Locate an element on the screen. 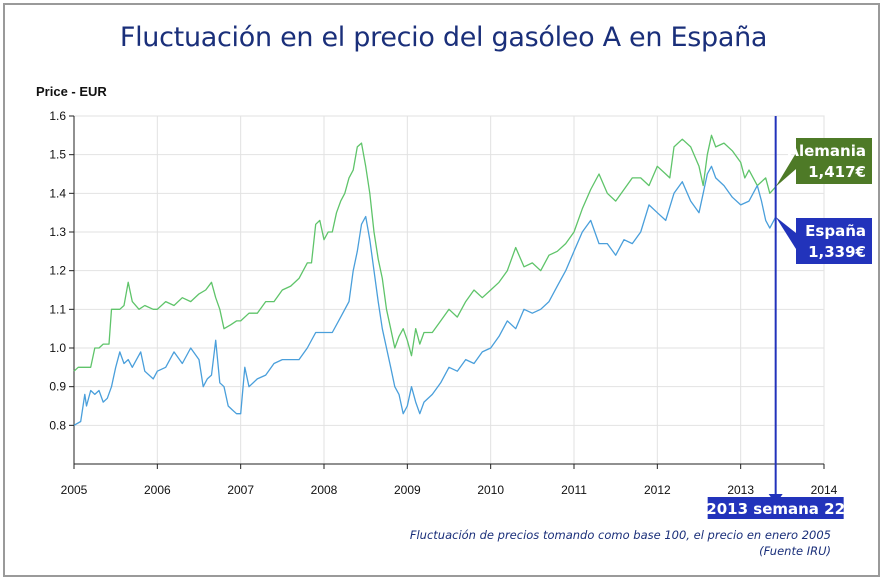  espana-callout-name: España is located at coordinates (835, 231).